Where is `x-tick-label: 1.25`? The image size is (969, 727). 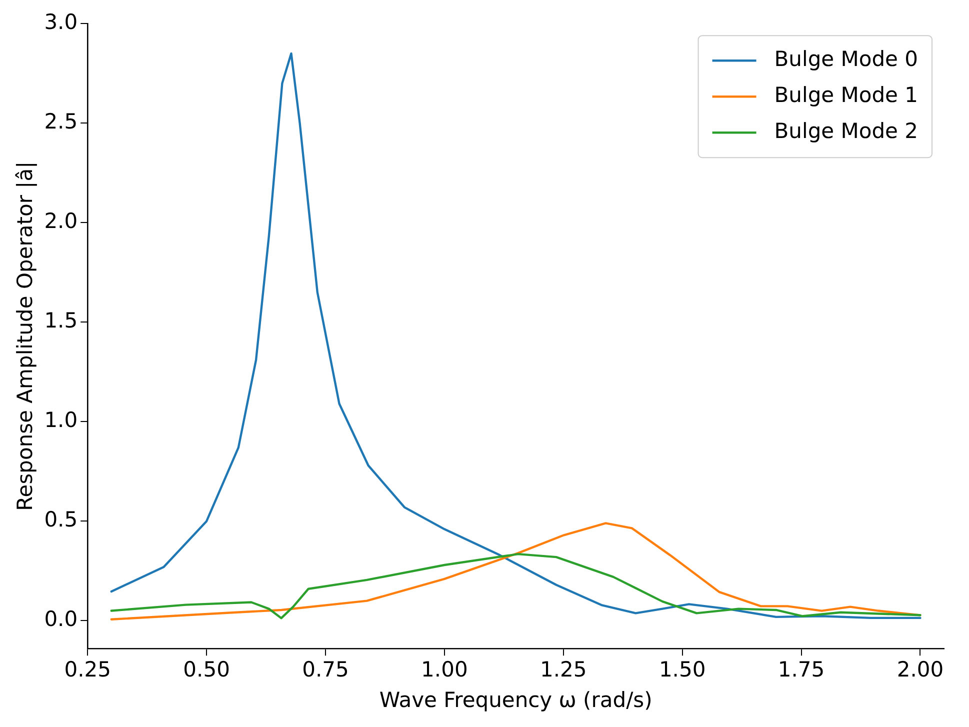 x-tick-label: 1.25 is located at coordinates (563, 670).